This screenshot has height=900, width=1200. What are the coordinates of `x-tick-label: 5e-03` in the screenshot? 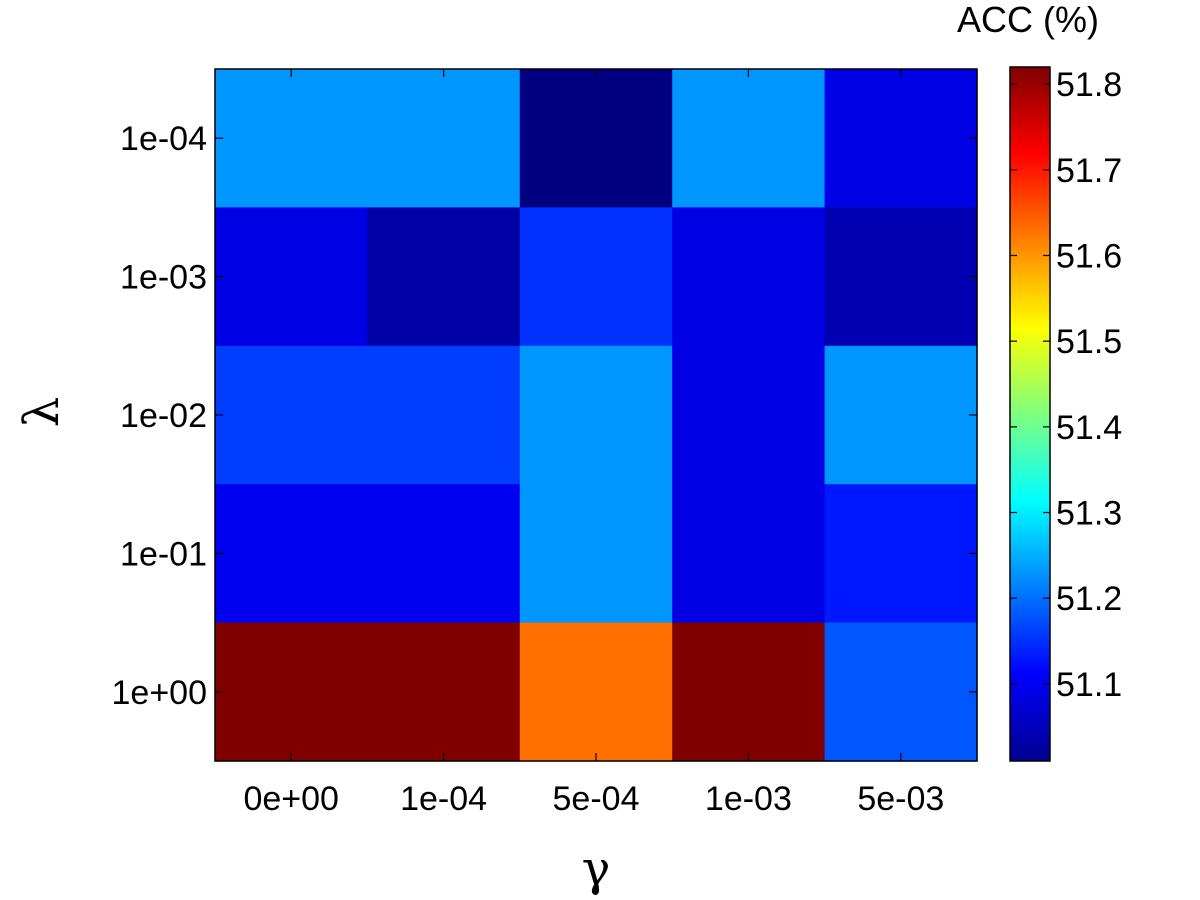 It's located at (900, 799).